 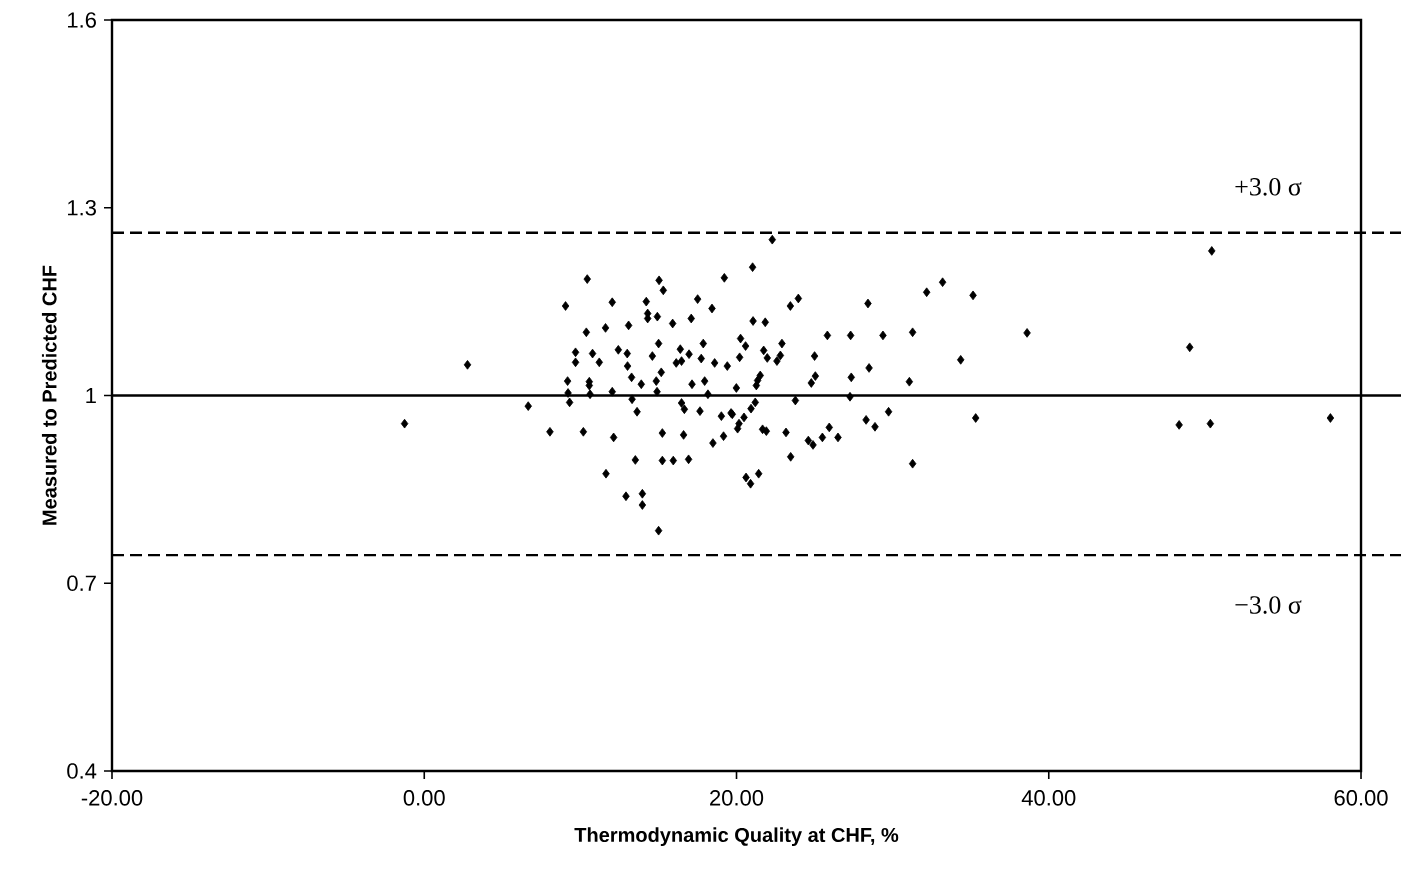 What do you see at coordinates (49, 395) in the screenshot?
I see `y-axis-title: Measured to Predicted CHF` at bounding box center [49, 395].